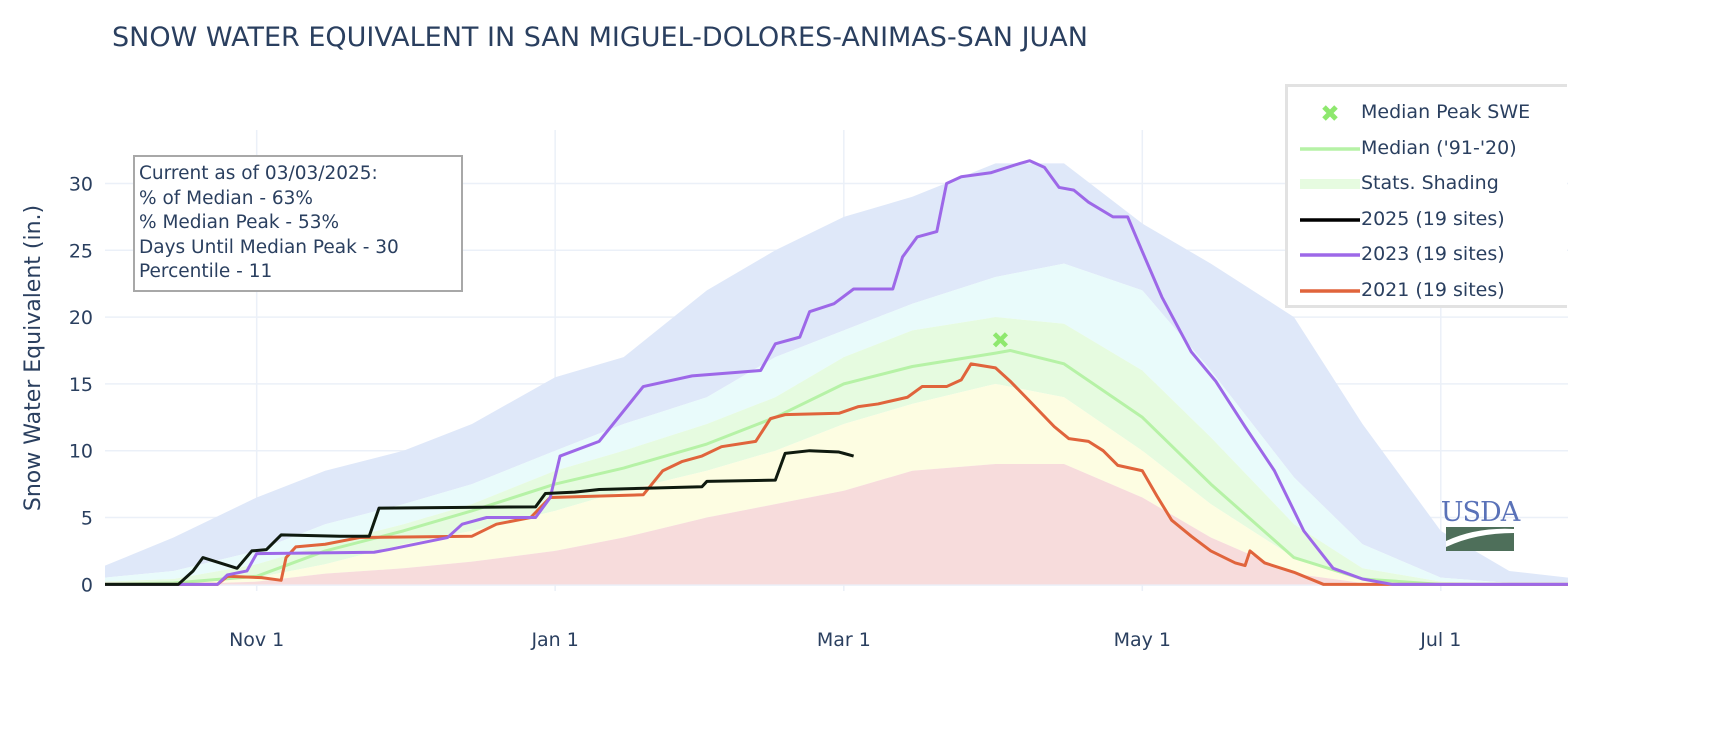 The height and width of the screenshot is (732, 1715). I want to click on x-tick-label: Jul 1, so click(1440, 640).